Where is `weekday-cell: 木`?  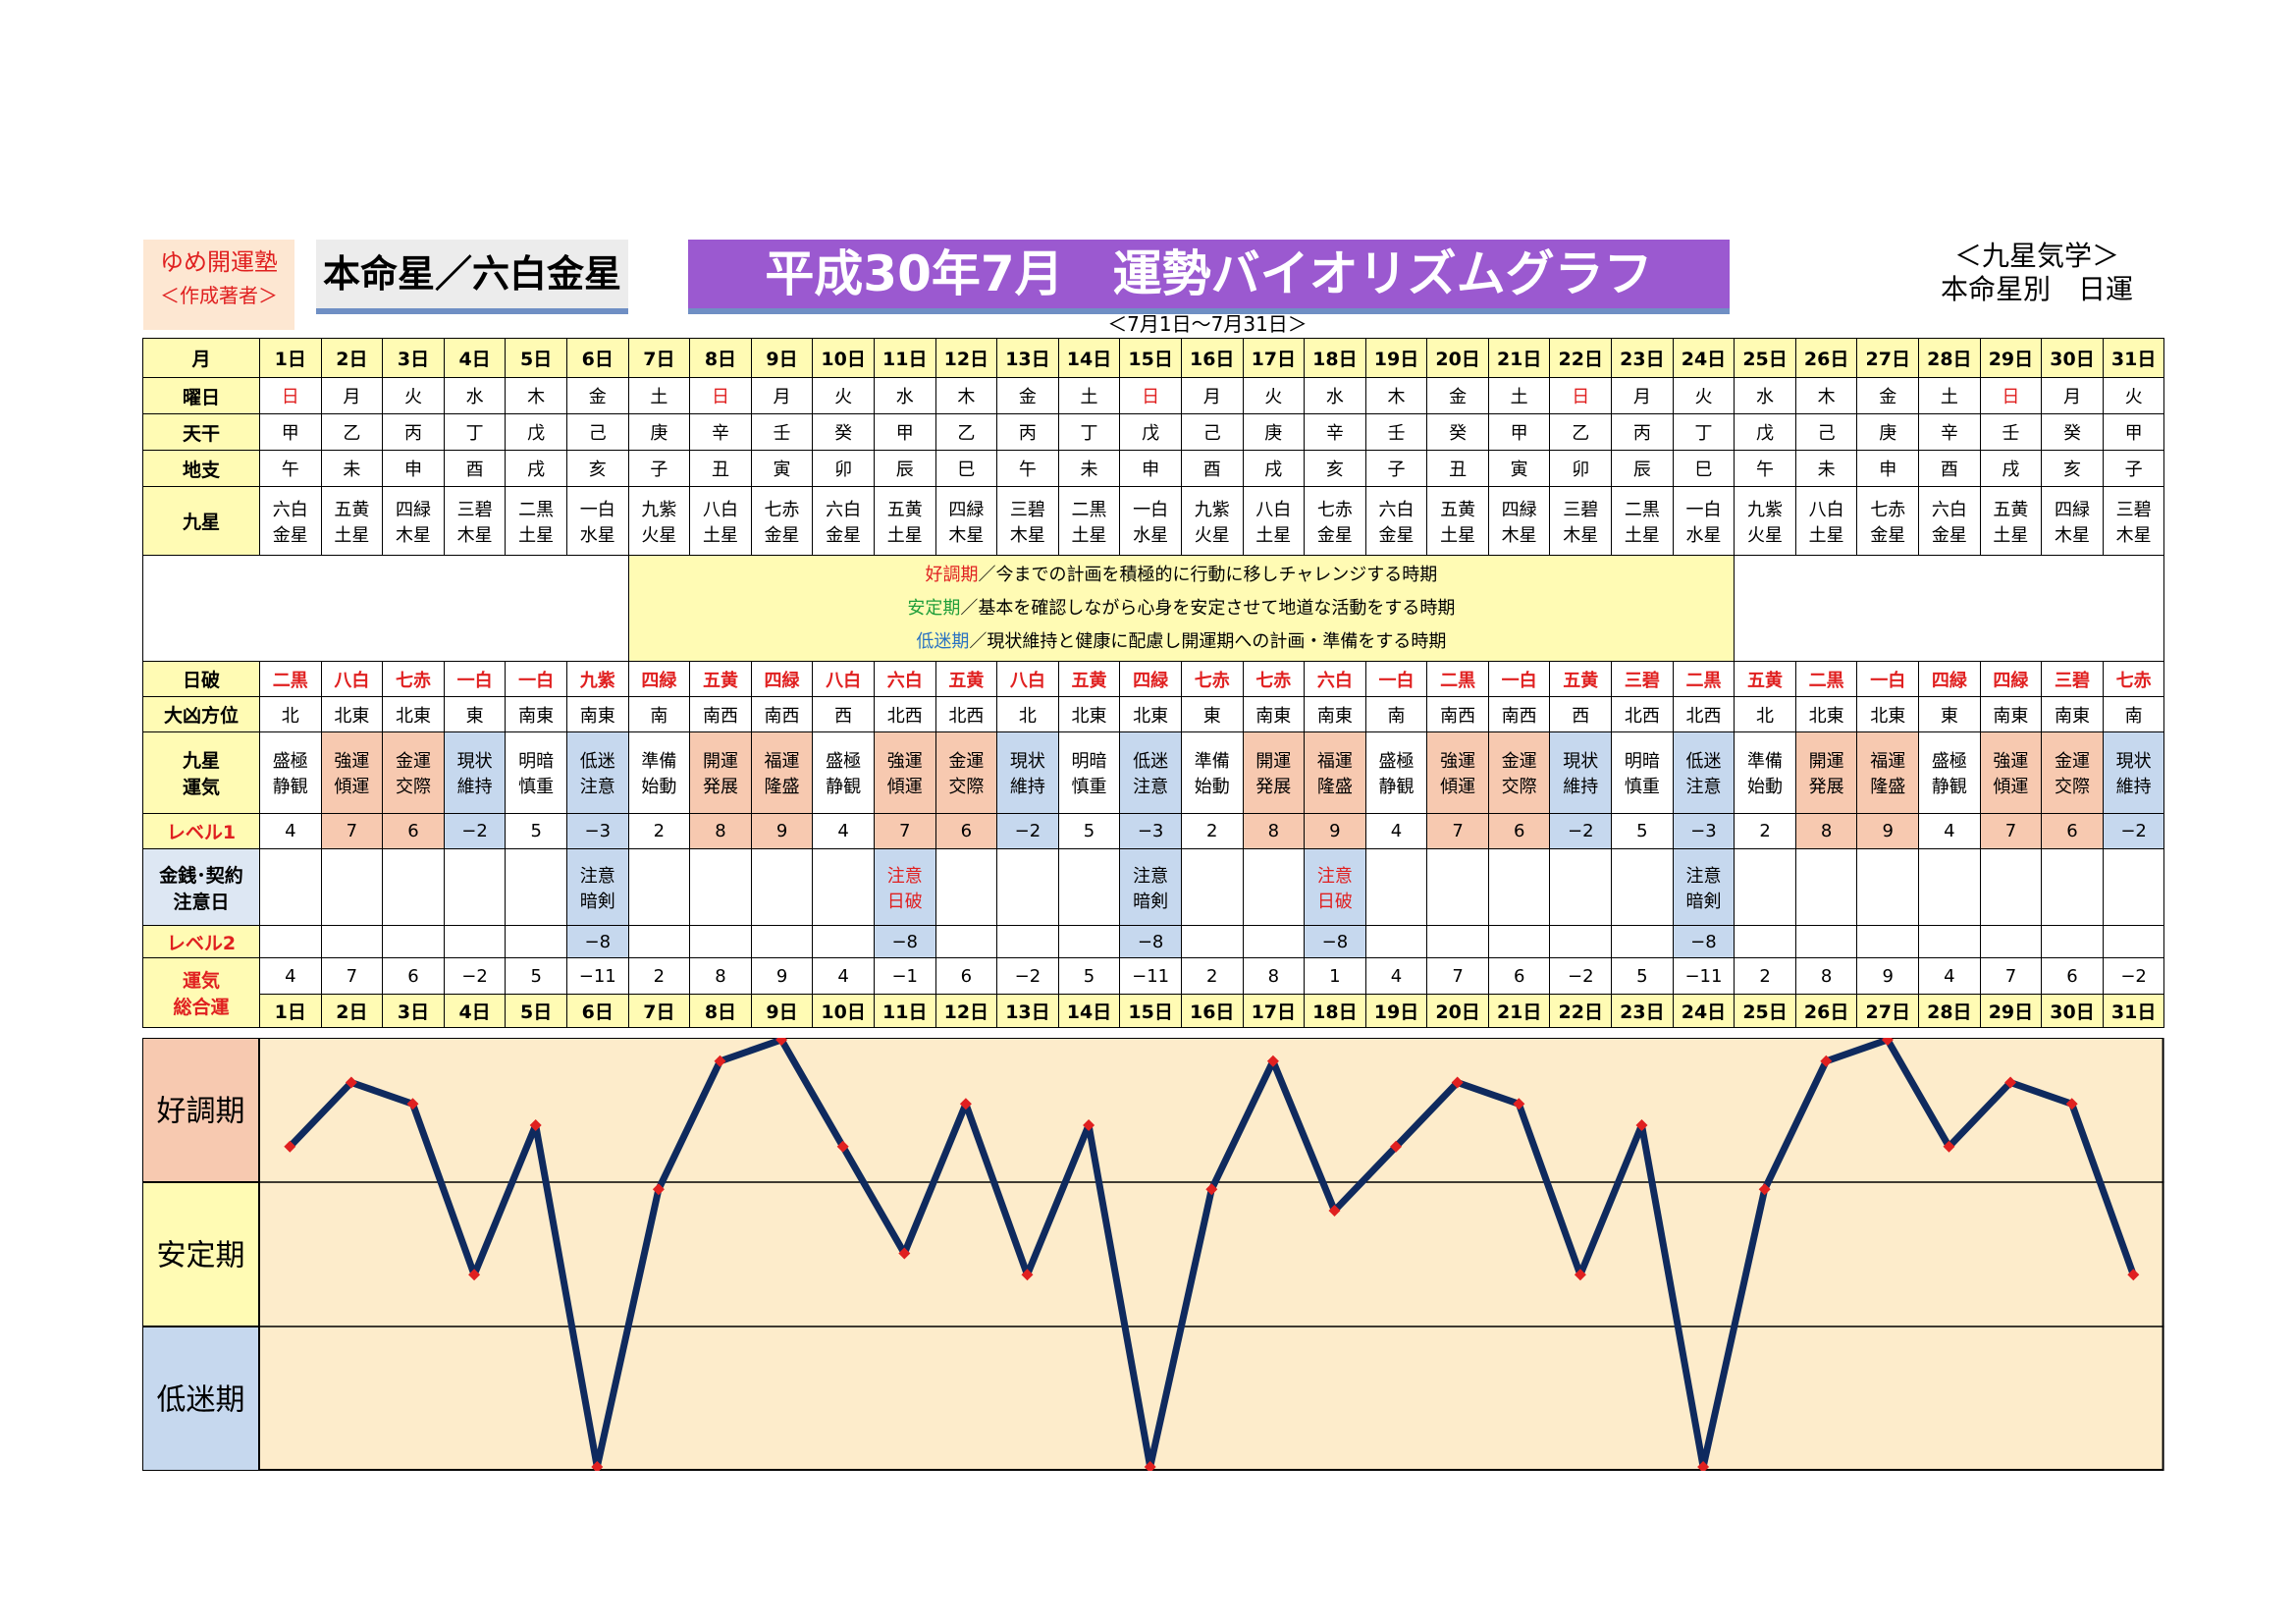 weekday-cell: 木 is located at coordinates (1826, 395).